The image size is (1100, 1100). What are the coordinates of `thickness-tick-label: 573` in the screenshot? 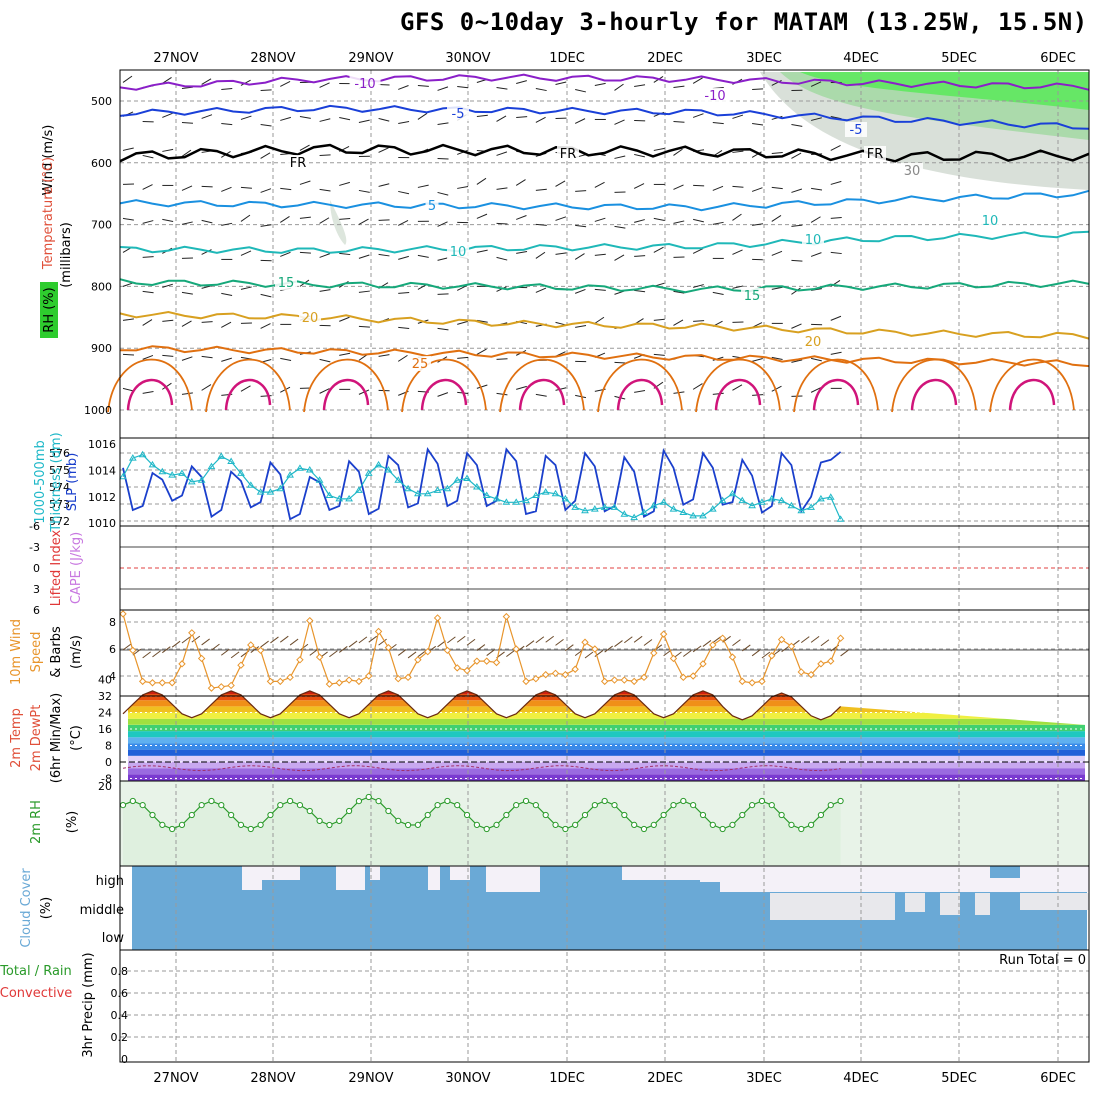 It's located at (59, 504).